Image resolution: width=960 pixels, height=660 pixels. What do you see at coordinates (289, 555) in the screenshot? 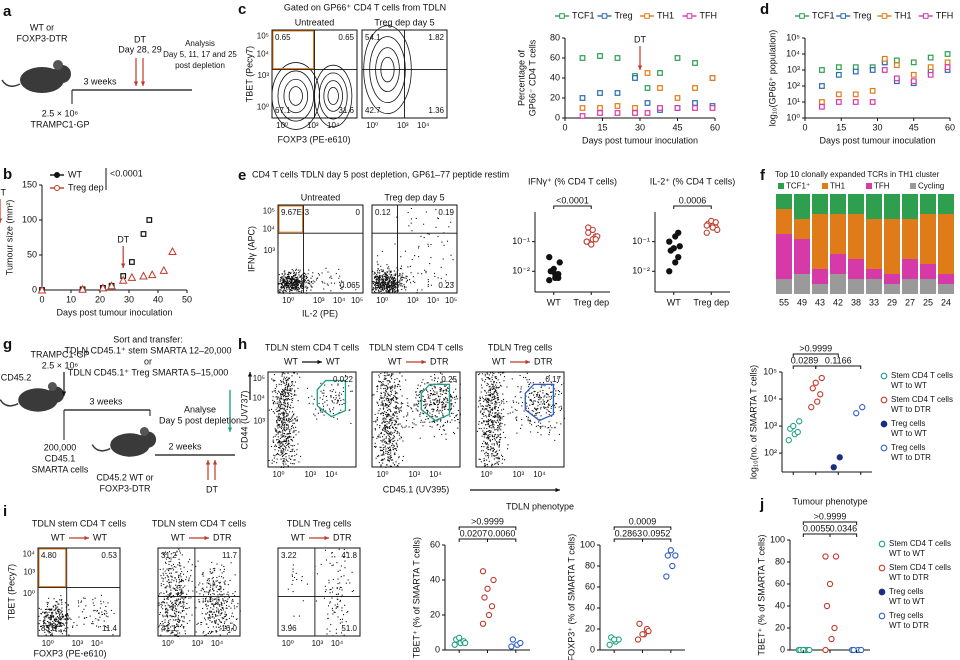
I see `gate-value: 3.22` at bounding box center [289, 555].